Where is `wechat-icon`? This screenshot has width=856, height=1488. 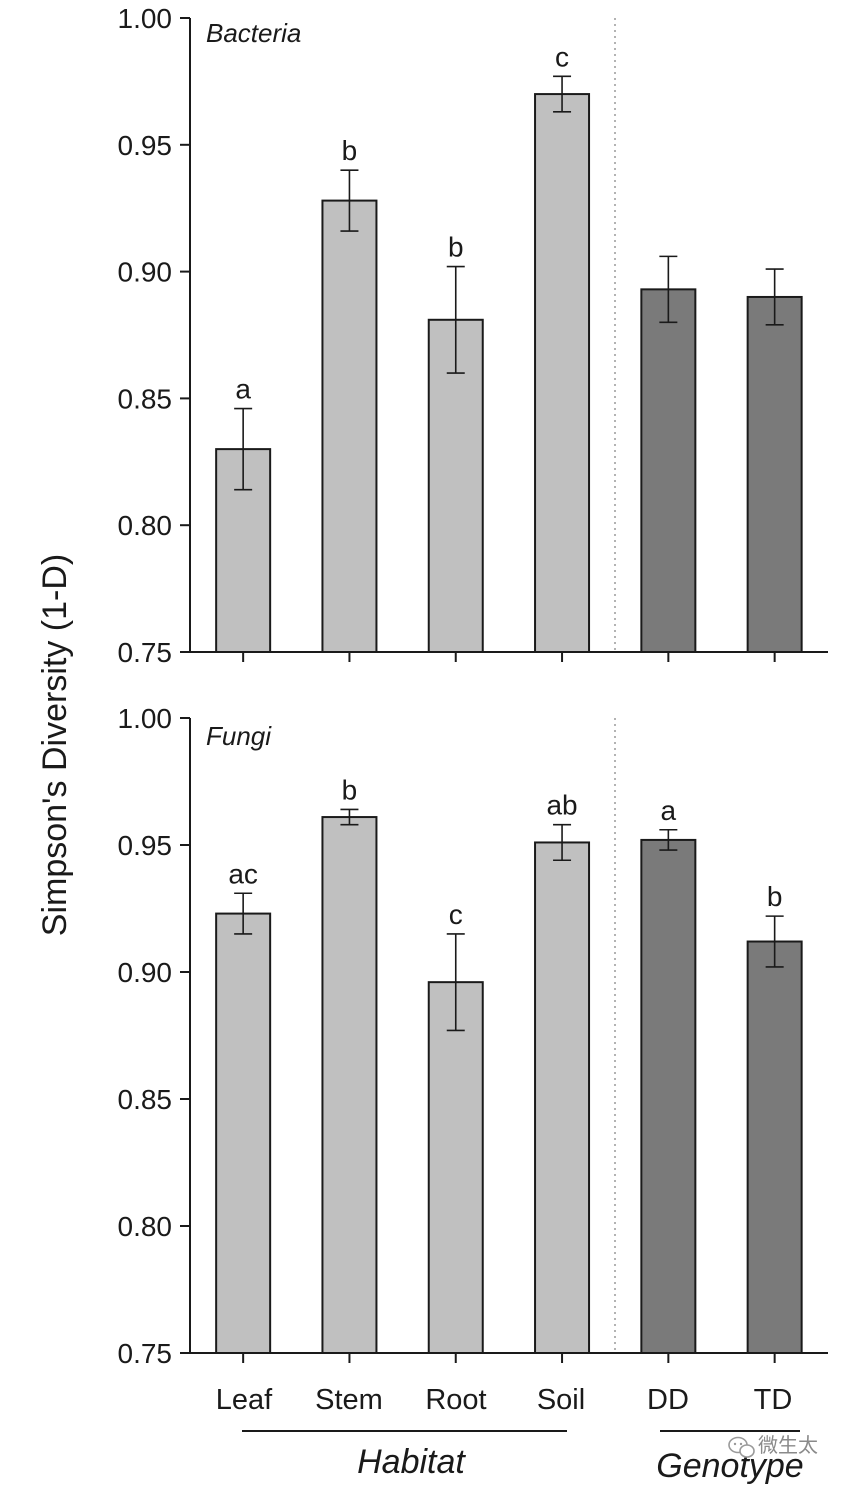
wechat-icon is located at coordinates (741, 1447).